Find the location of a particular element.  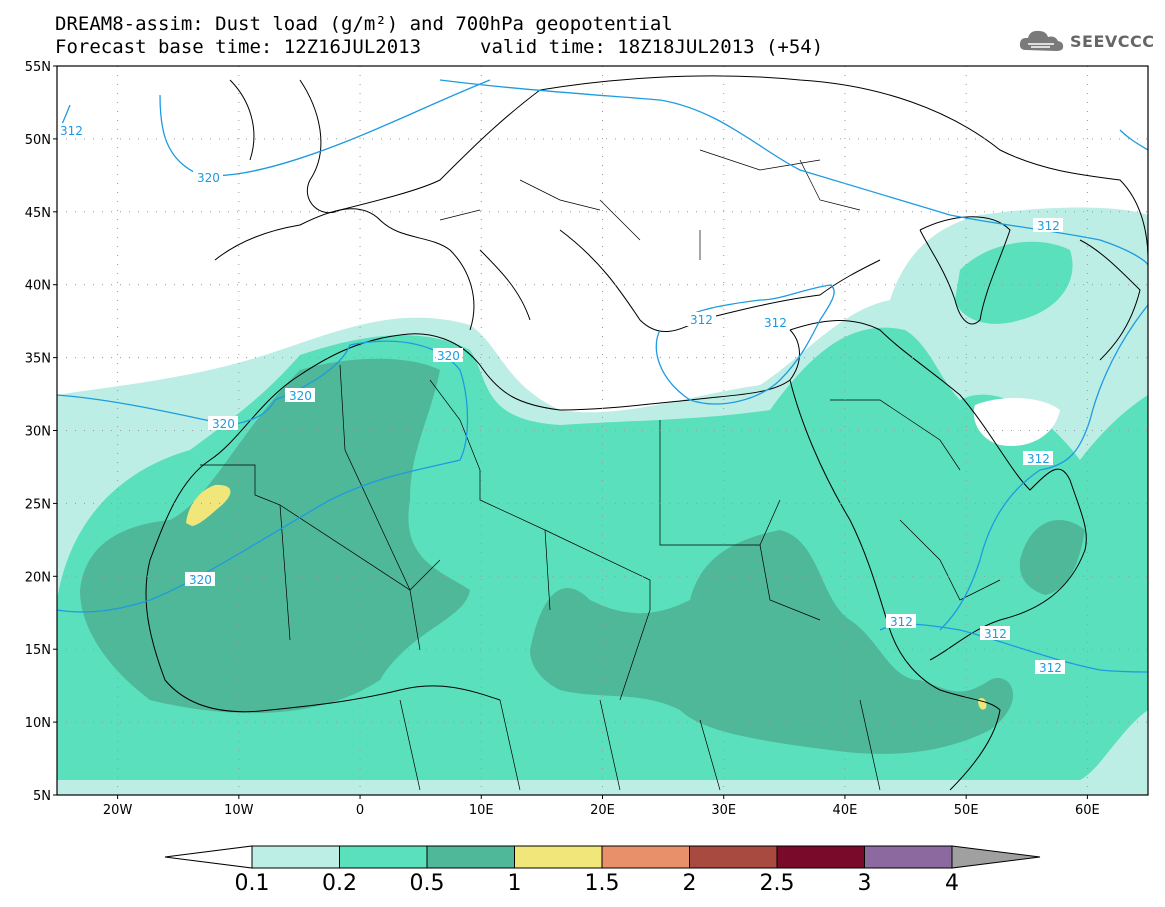

cloud-icon is located at coordinates (1041, 40).